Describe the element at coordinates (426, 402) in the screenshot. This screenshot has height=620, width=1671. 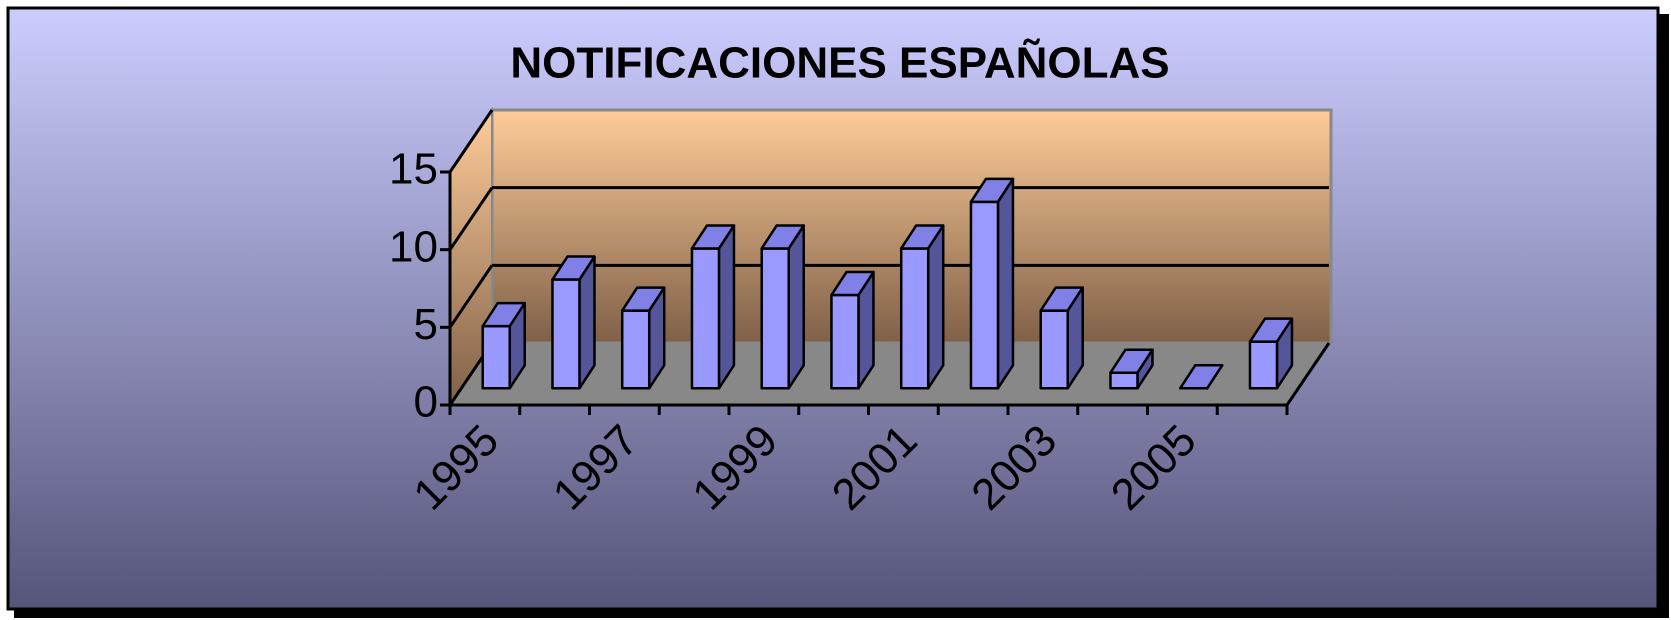
I see `y-tick-label: 0` at that location.